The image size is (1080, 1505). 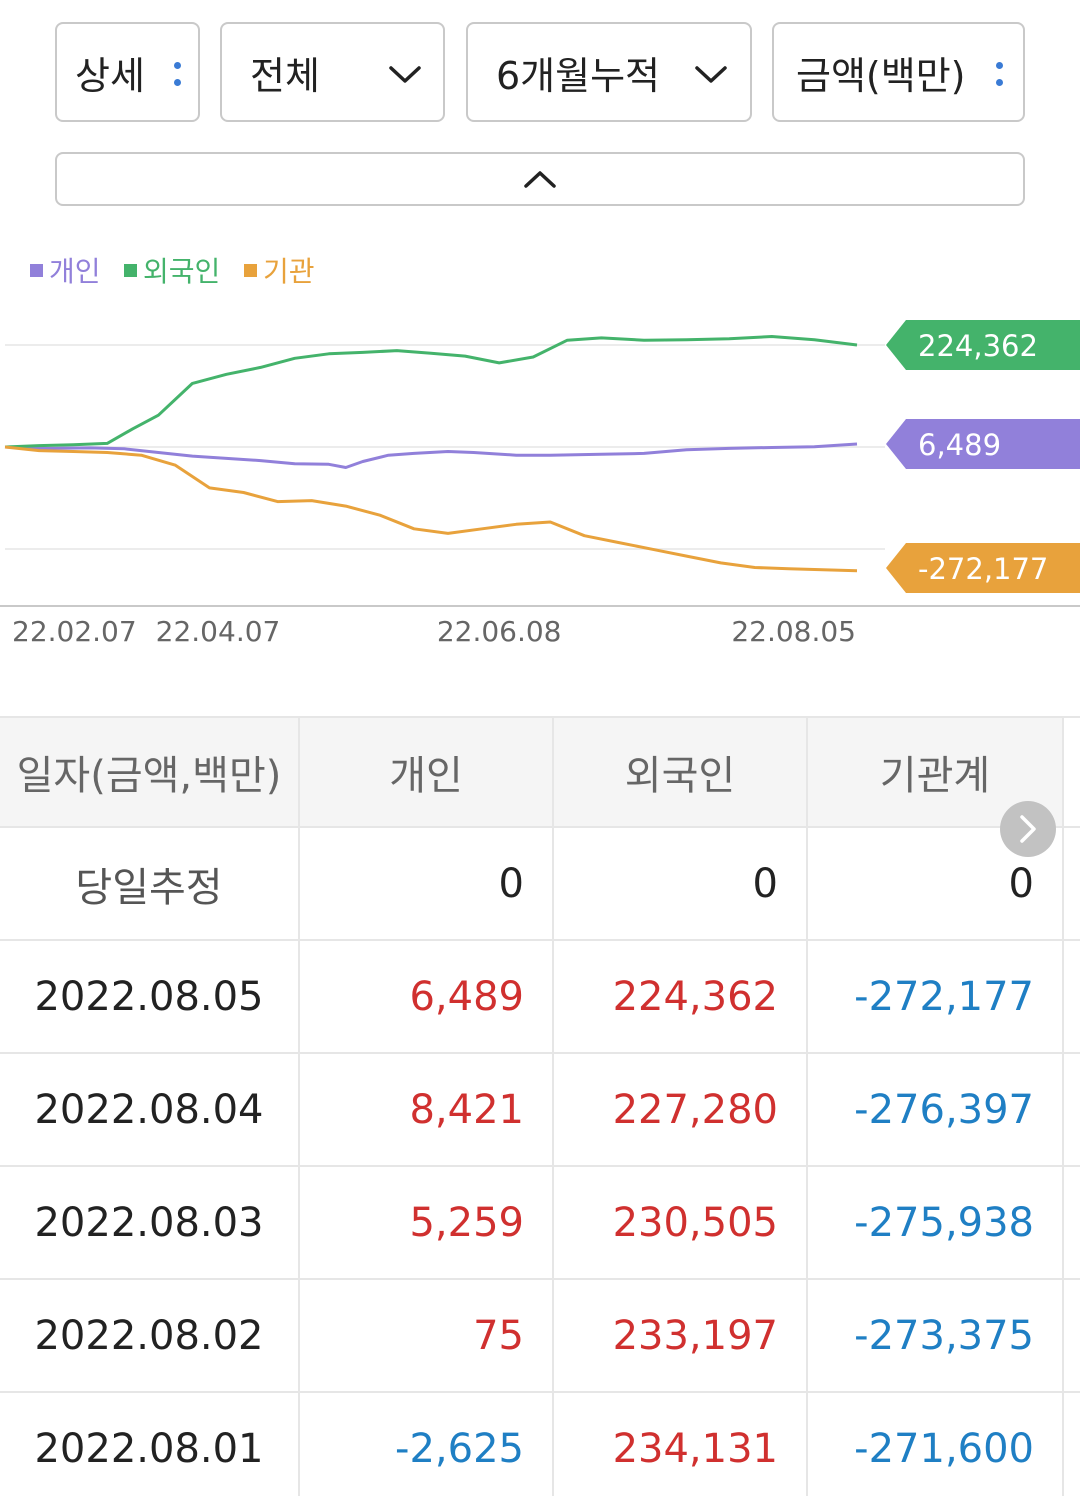 I want to click on collapse-button, so click(x=540, y=179).